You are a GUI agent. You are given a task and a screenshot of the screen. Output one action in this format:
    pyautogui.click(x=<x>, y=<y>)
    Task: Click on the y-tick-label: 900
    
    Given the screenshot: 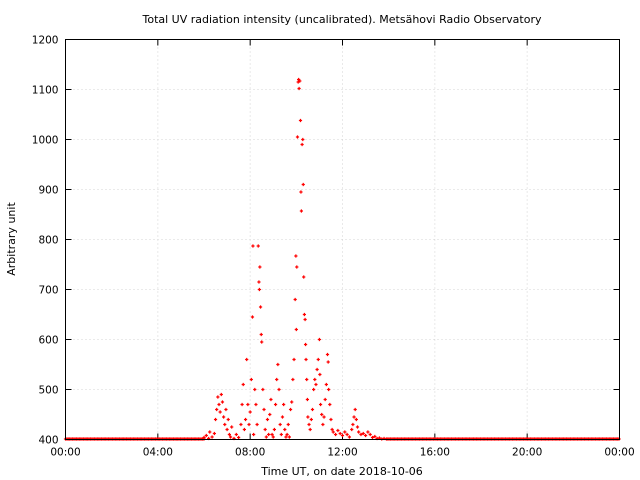 What is the action you would take?
    pyautogui.click(x=48, y=191)
    